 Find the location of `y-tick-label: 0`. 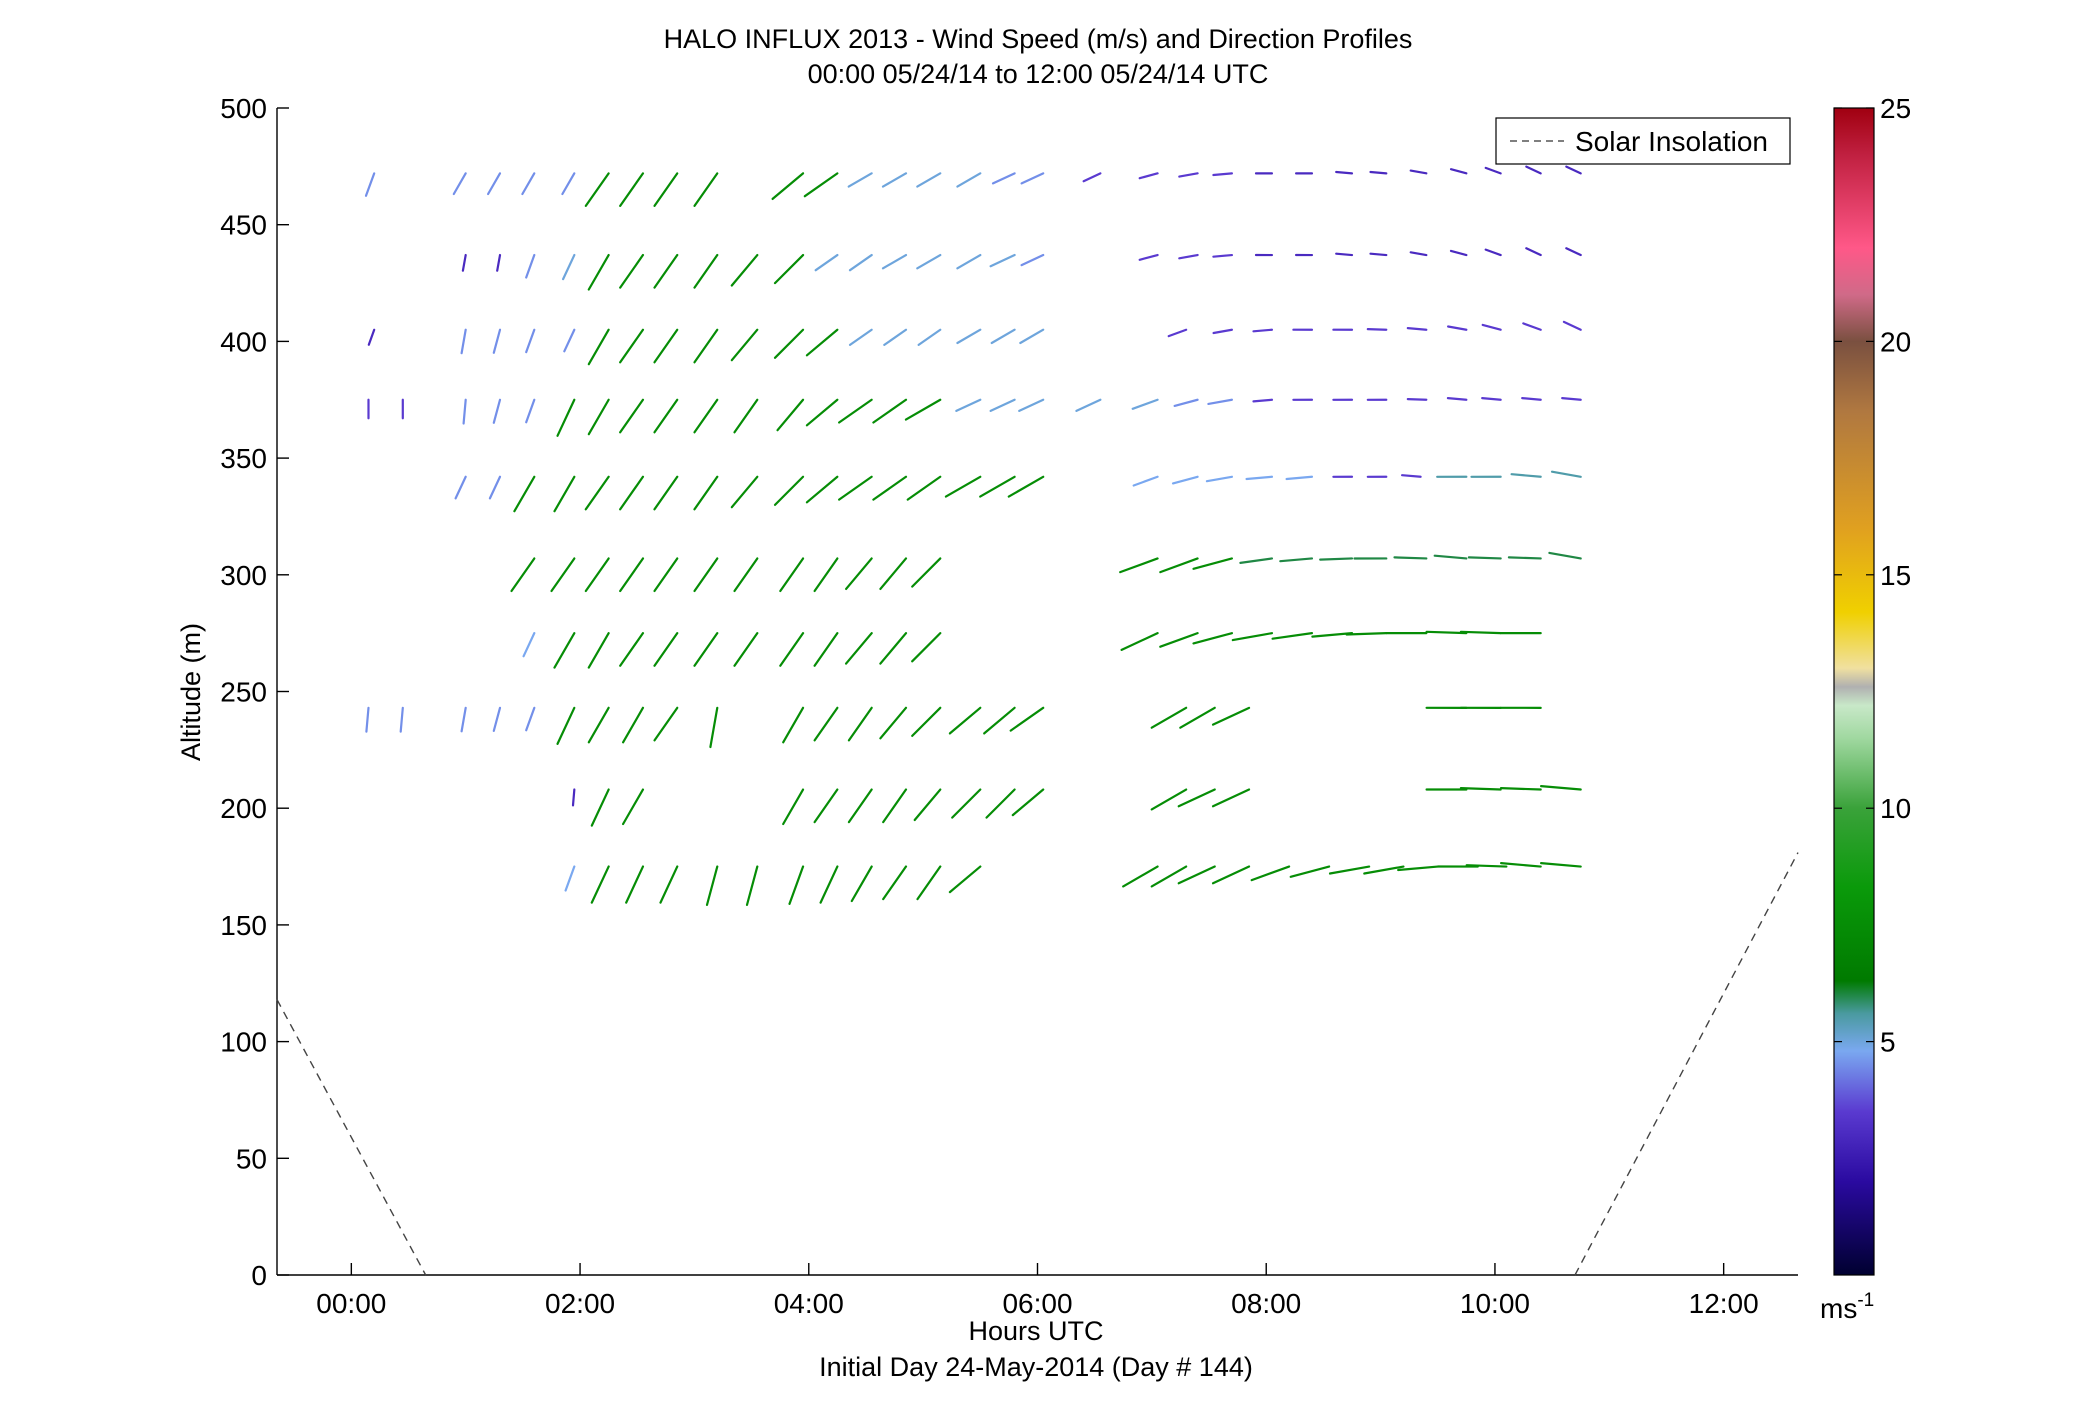

y-tick-label: 0 is located at coordinates (259, 1275).